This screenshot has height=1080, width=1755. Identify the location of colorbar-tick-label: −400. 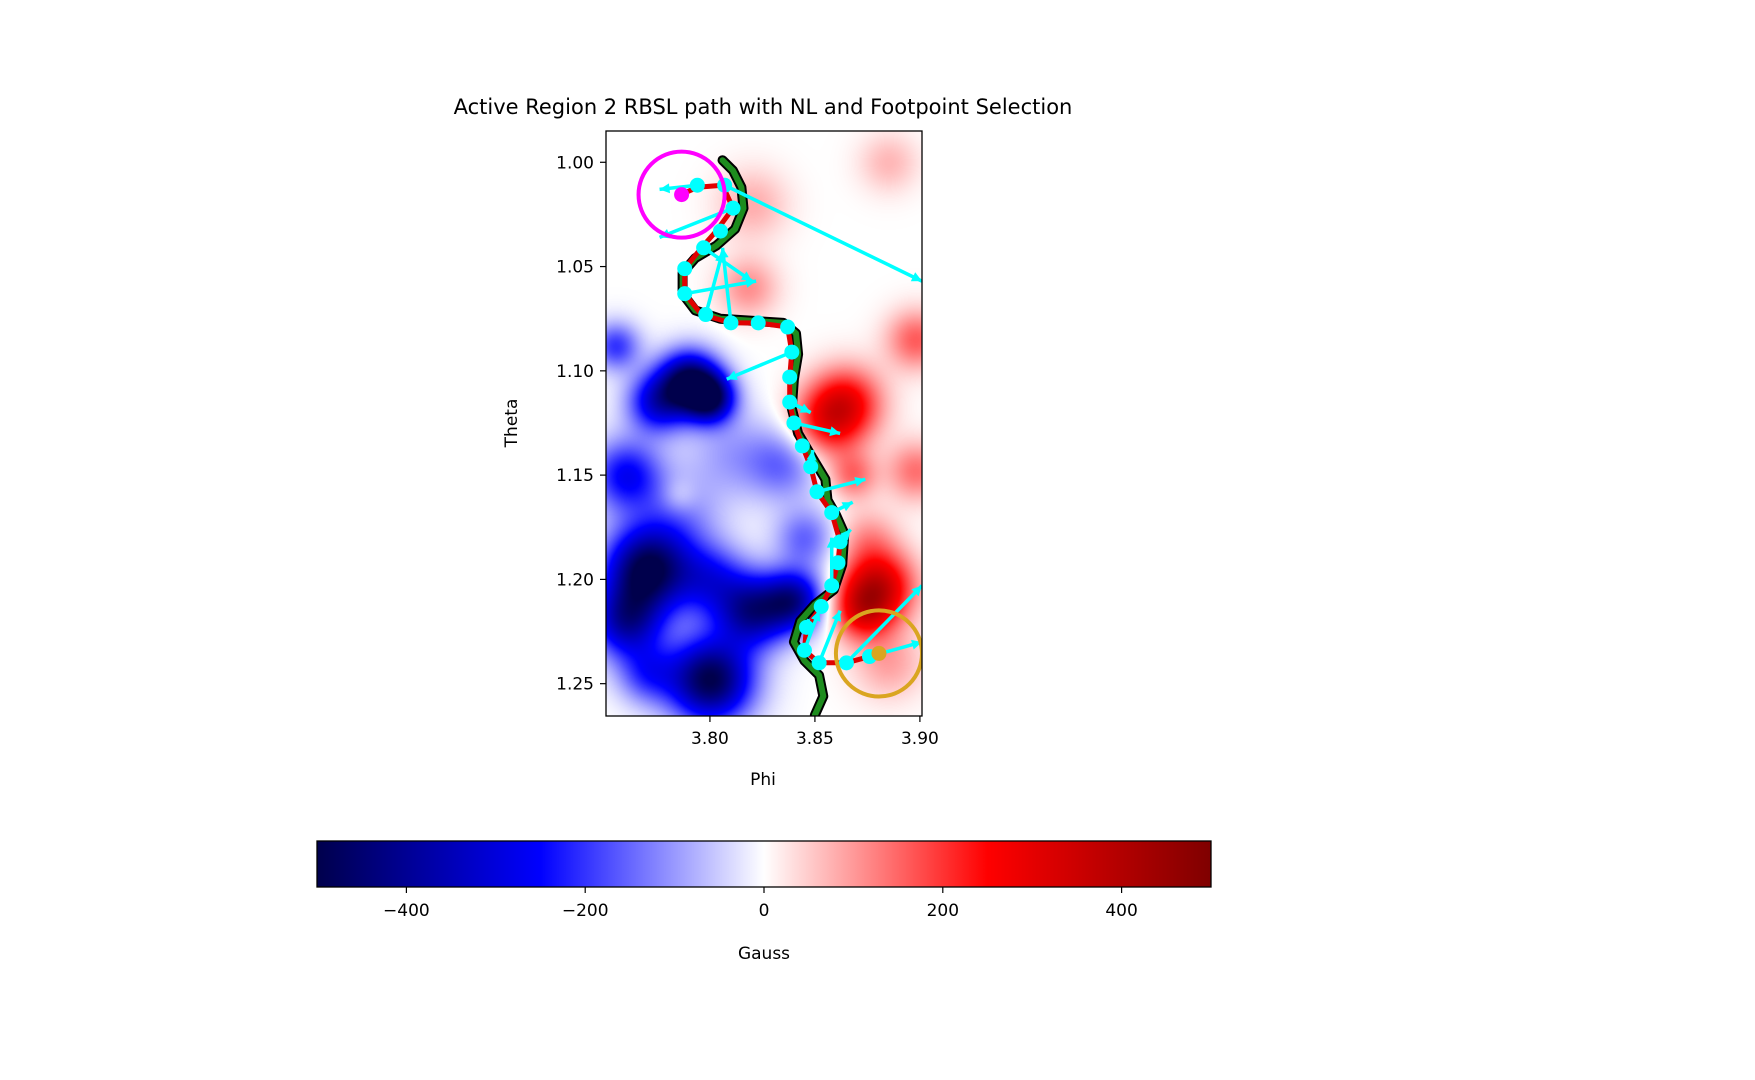
(406, 911).